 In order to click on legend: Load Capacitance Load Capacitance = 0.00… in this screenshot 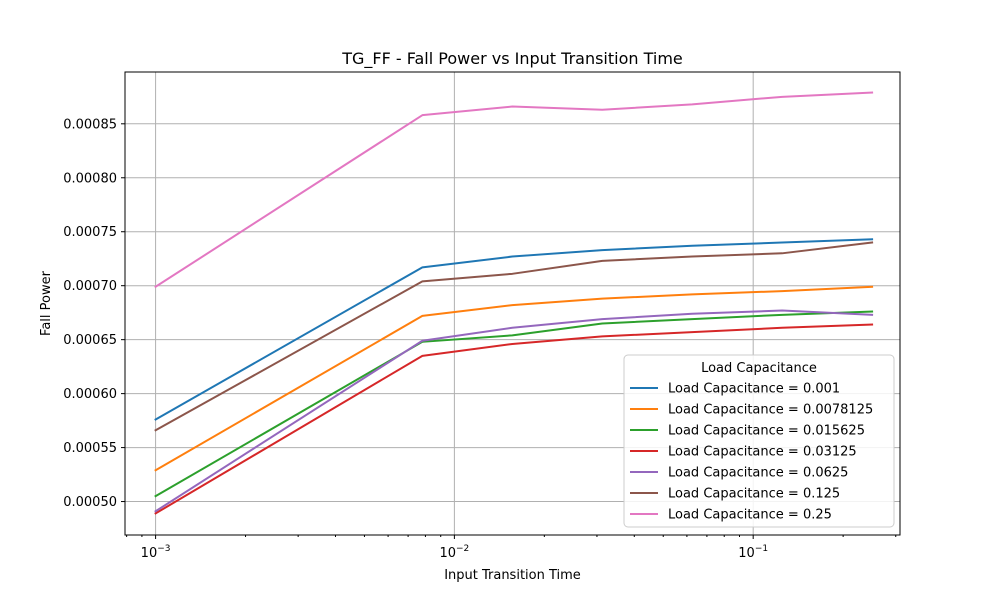, I will do `click(759, 441)`.